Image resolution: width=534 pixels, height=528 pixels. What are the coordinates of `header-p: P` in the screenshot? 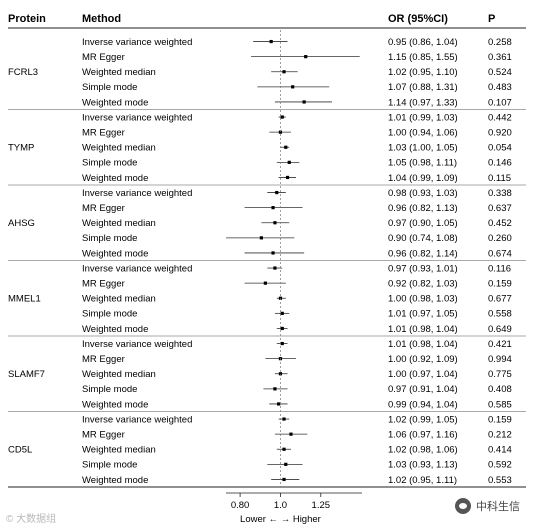 It's located at (491, 19).